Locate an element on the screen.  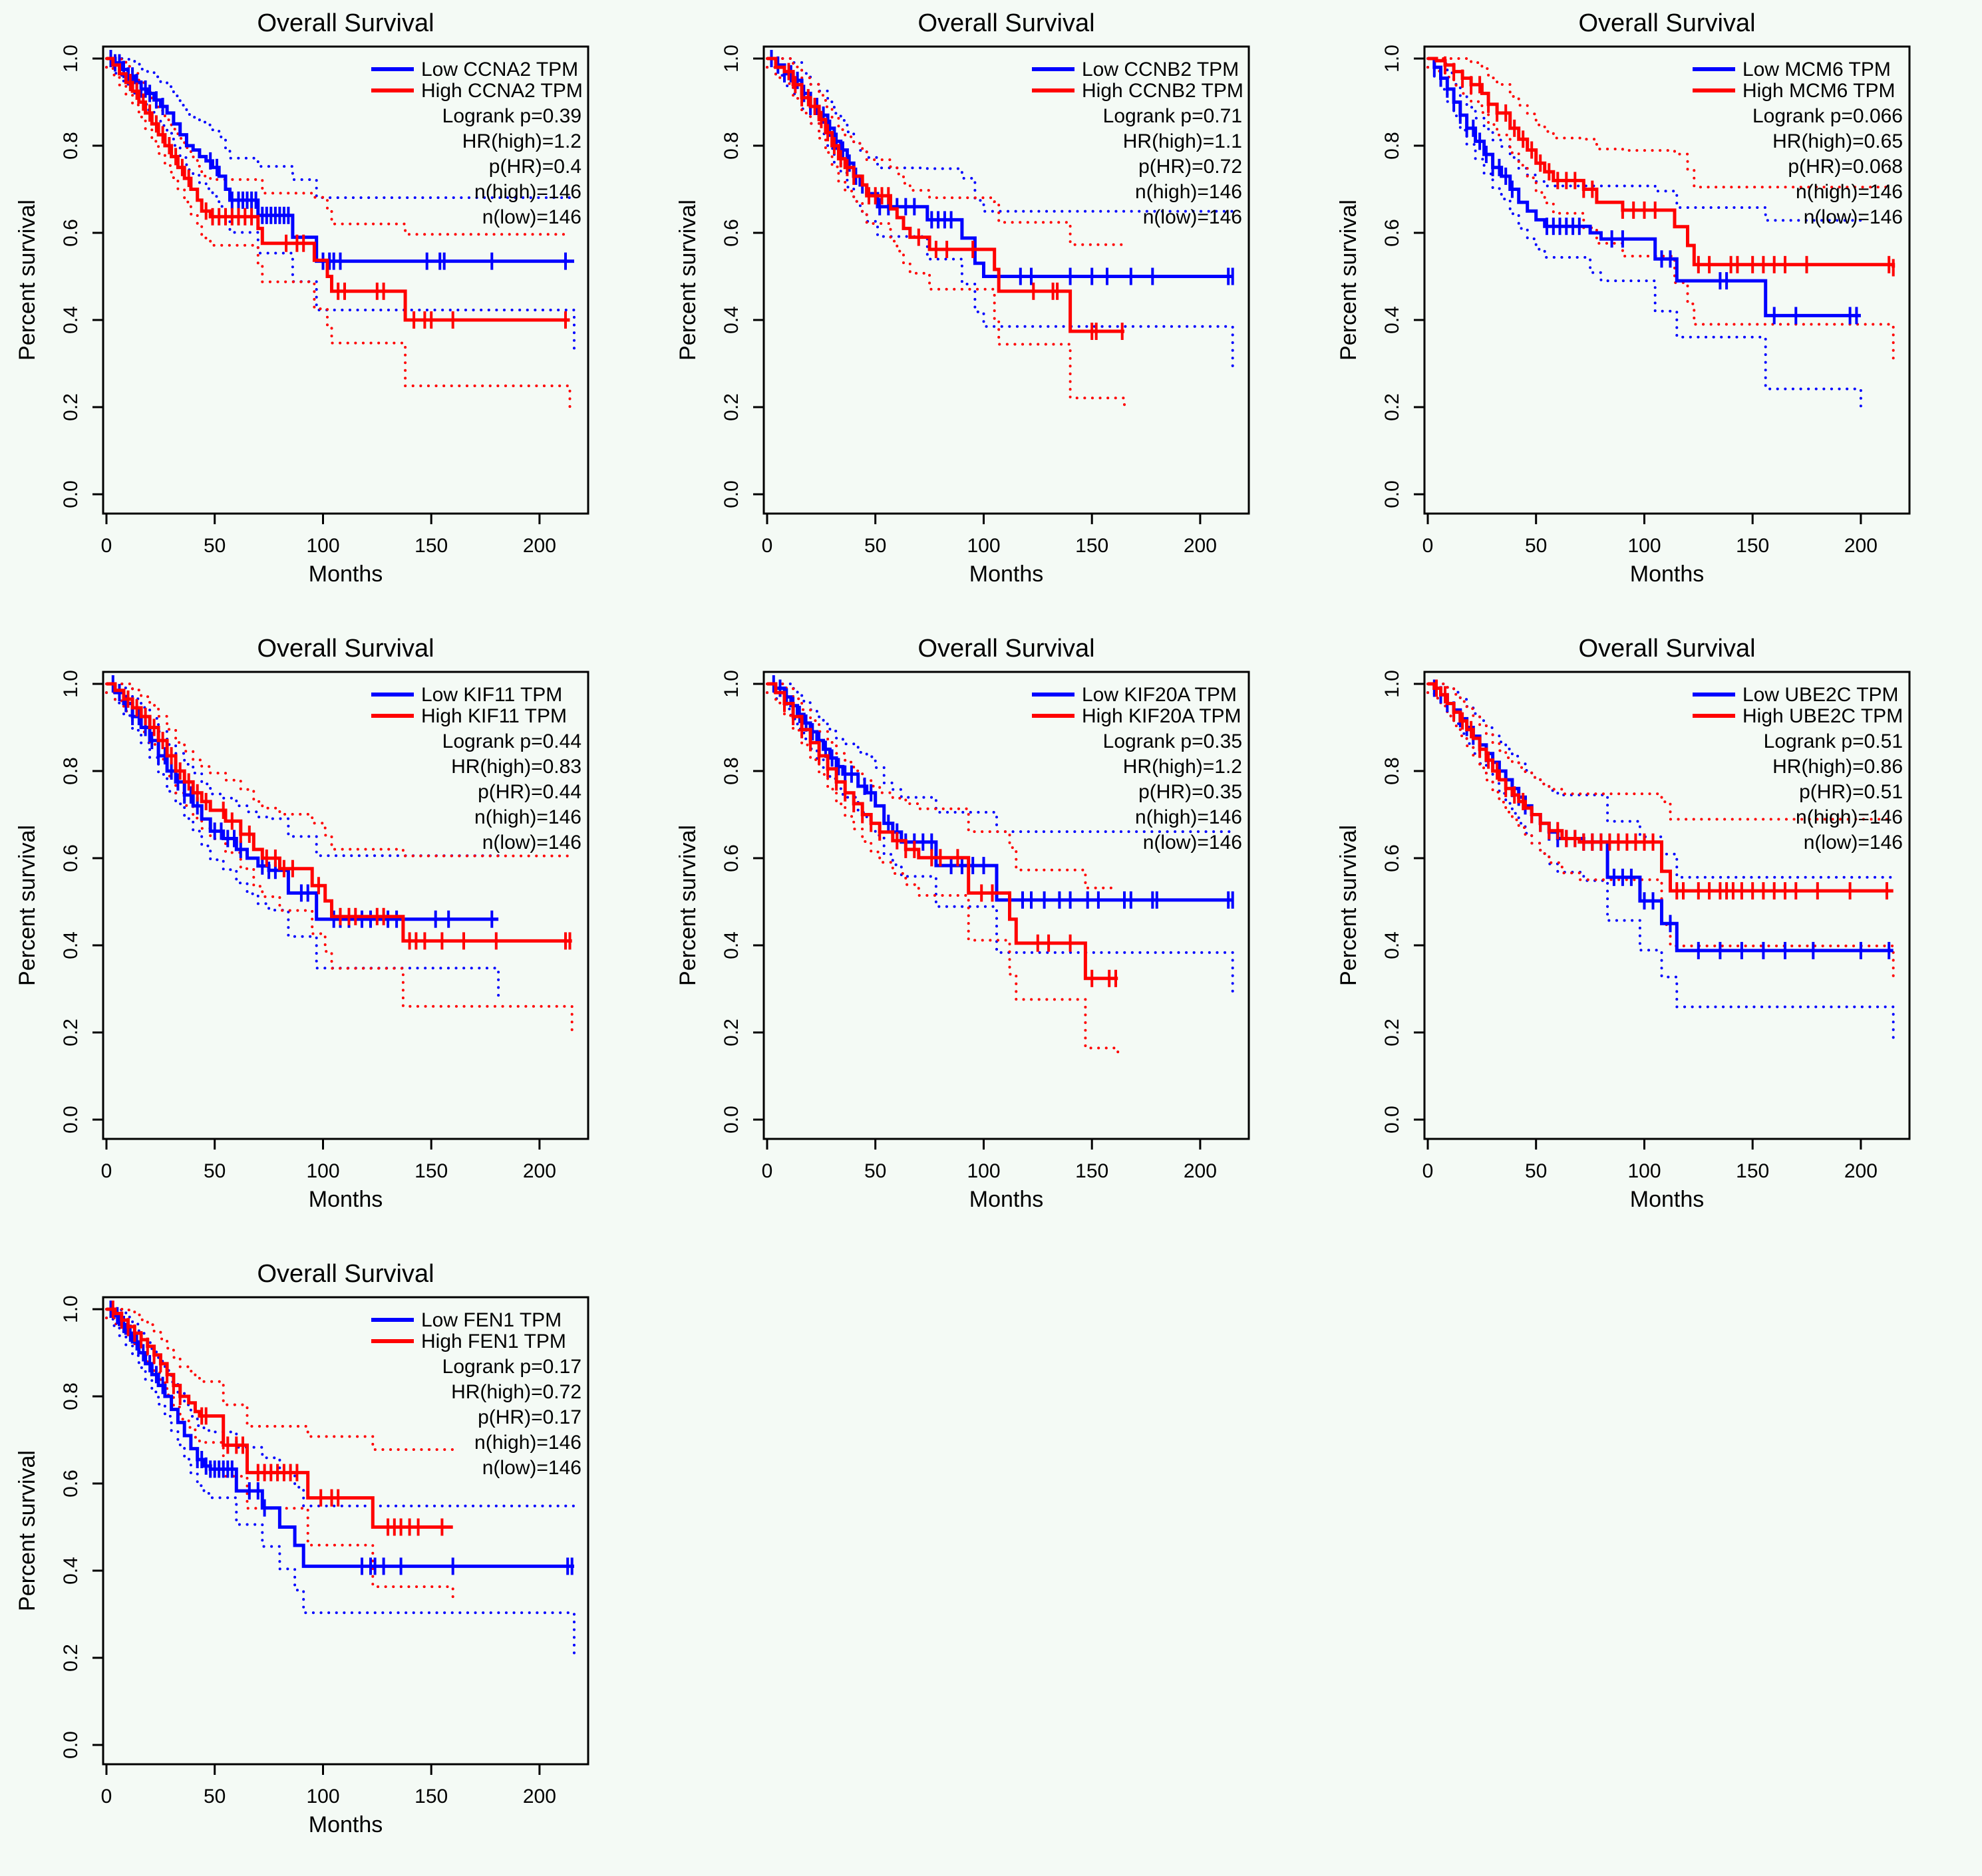
legend-low-label: Low MCM6 TPM is located at coordinates (1817, 69).